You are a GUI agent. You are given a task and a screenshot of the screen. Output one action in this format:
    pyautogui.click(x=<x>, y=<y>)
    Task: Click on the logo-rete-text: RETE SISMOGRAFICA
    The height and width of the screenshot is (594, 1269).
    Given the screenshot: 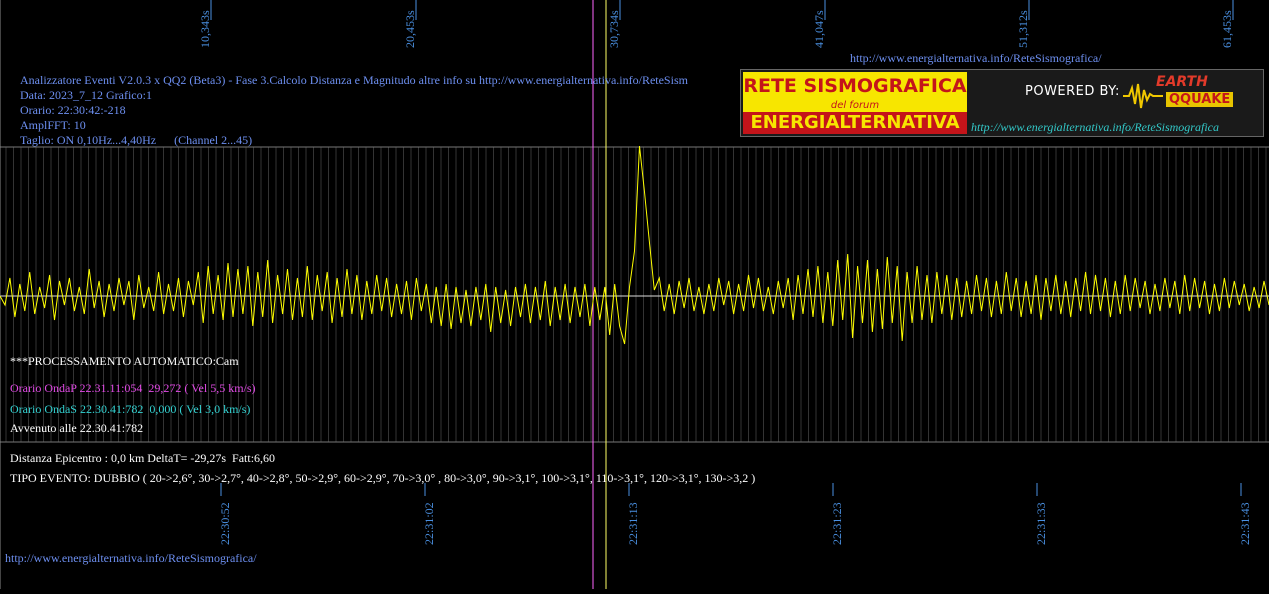 What is the action you would take?
    pyautogui.click(x=855, y=86)
    